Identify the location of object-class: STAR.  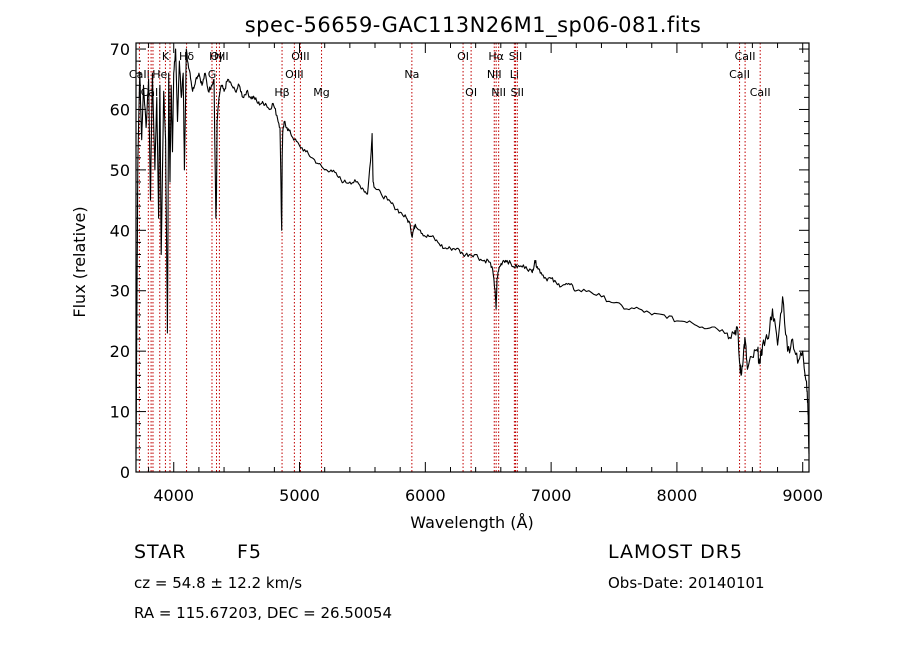
(160, 552).